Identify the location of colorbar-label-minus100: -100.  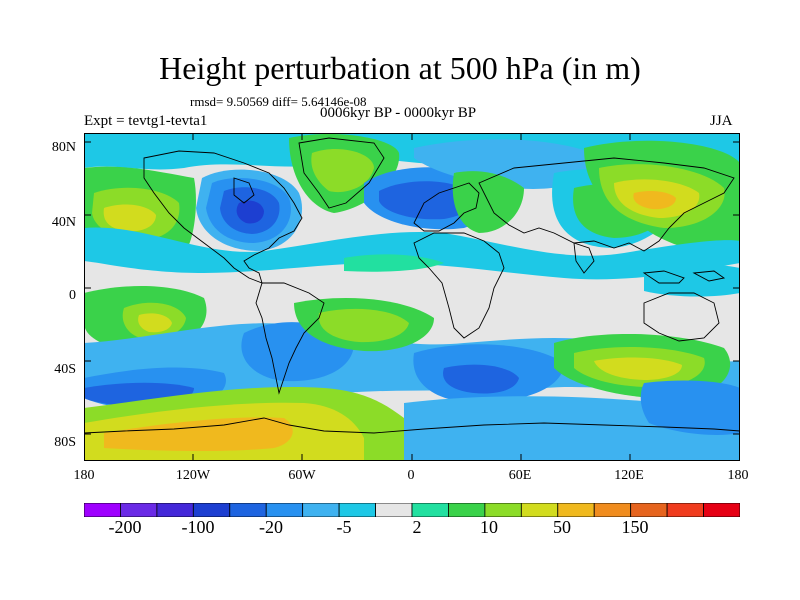
(198, 527).